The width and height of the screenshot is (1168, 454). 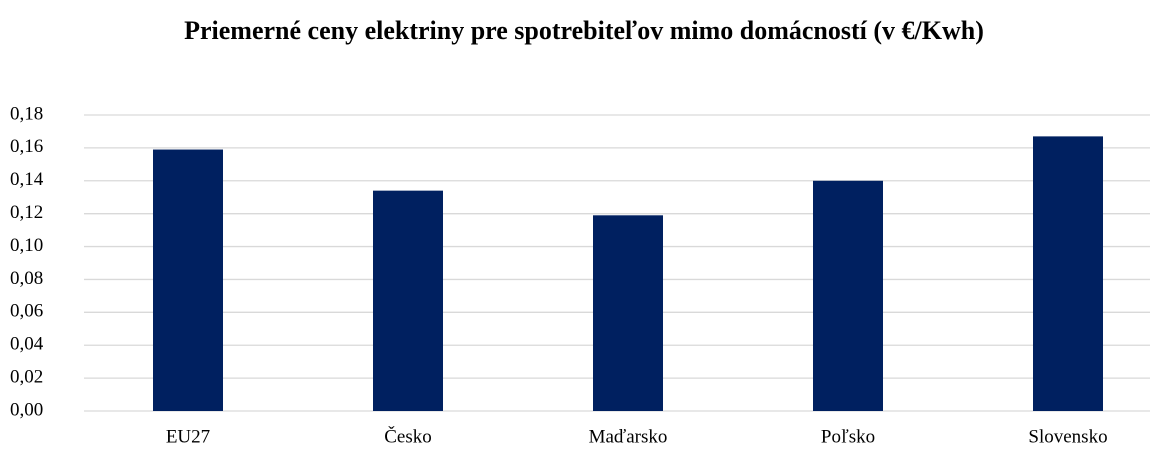 I want to click on y-tick-label: 0,14, so click(x=27, y=179).